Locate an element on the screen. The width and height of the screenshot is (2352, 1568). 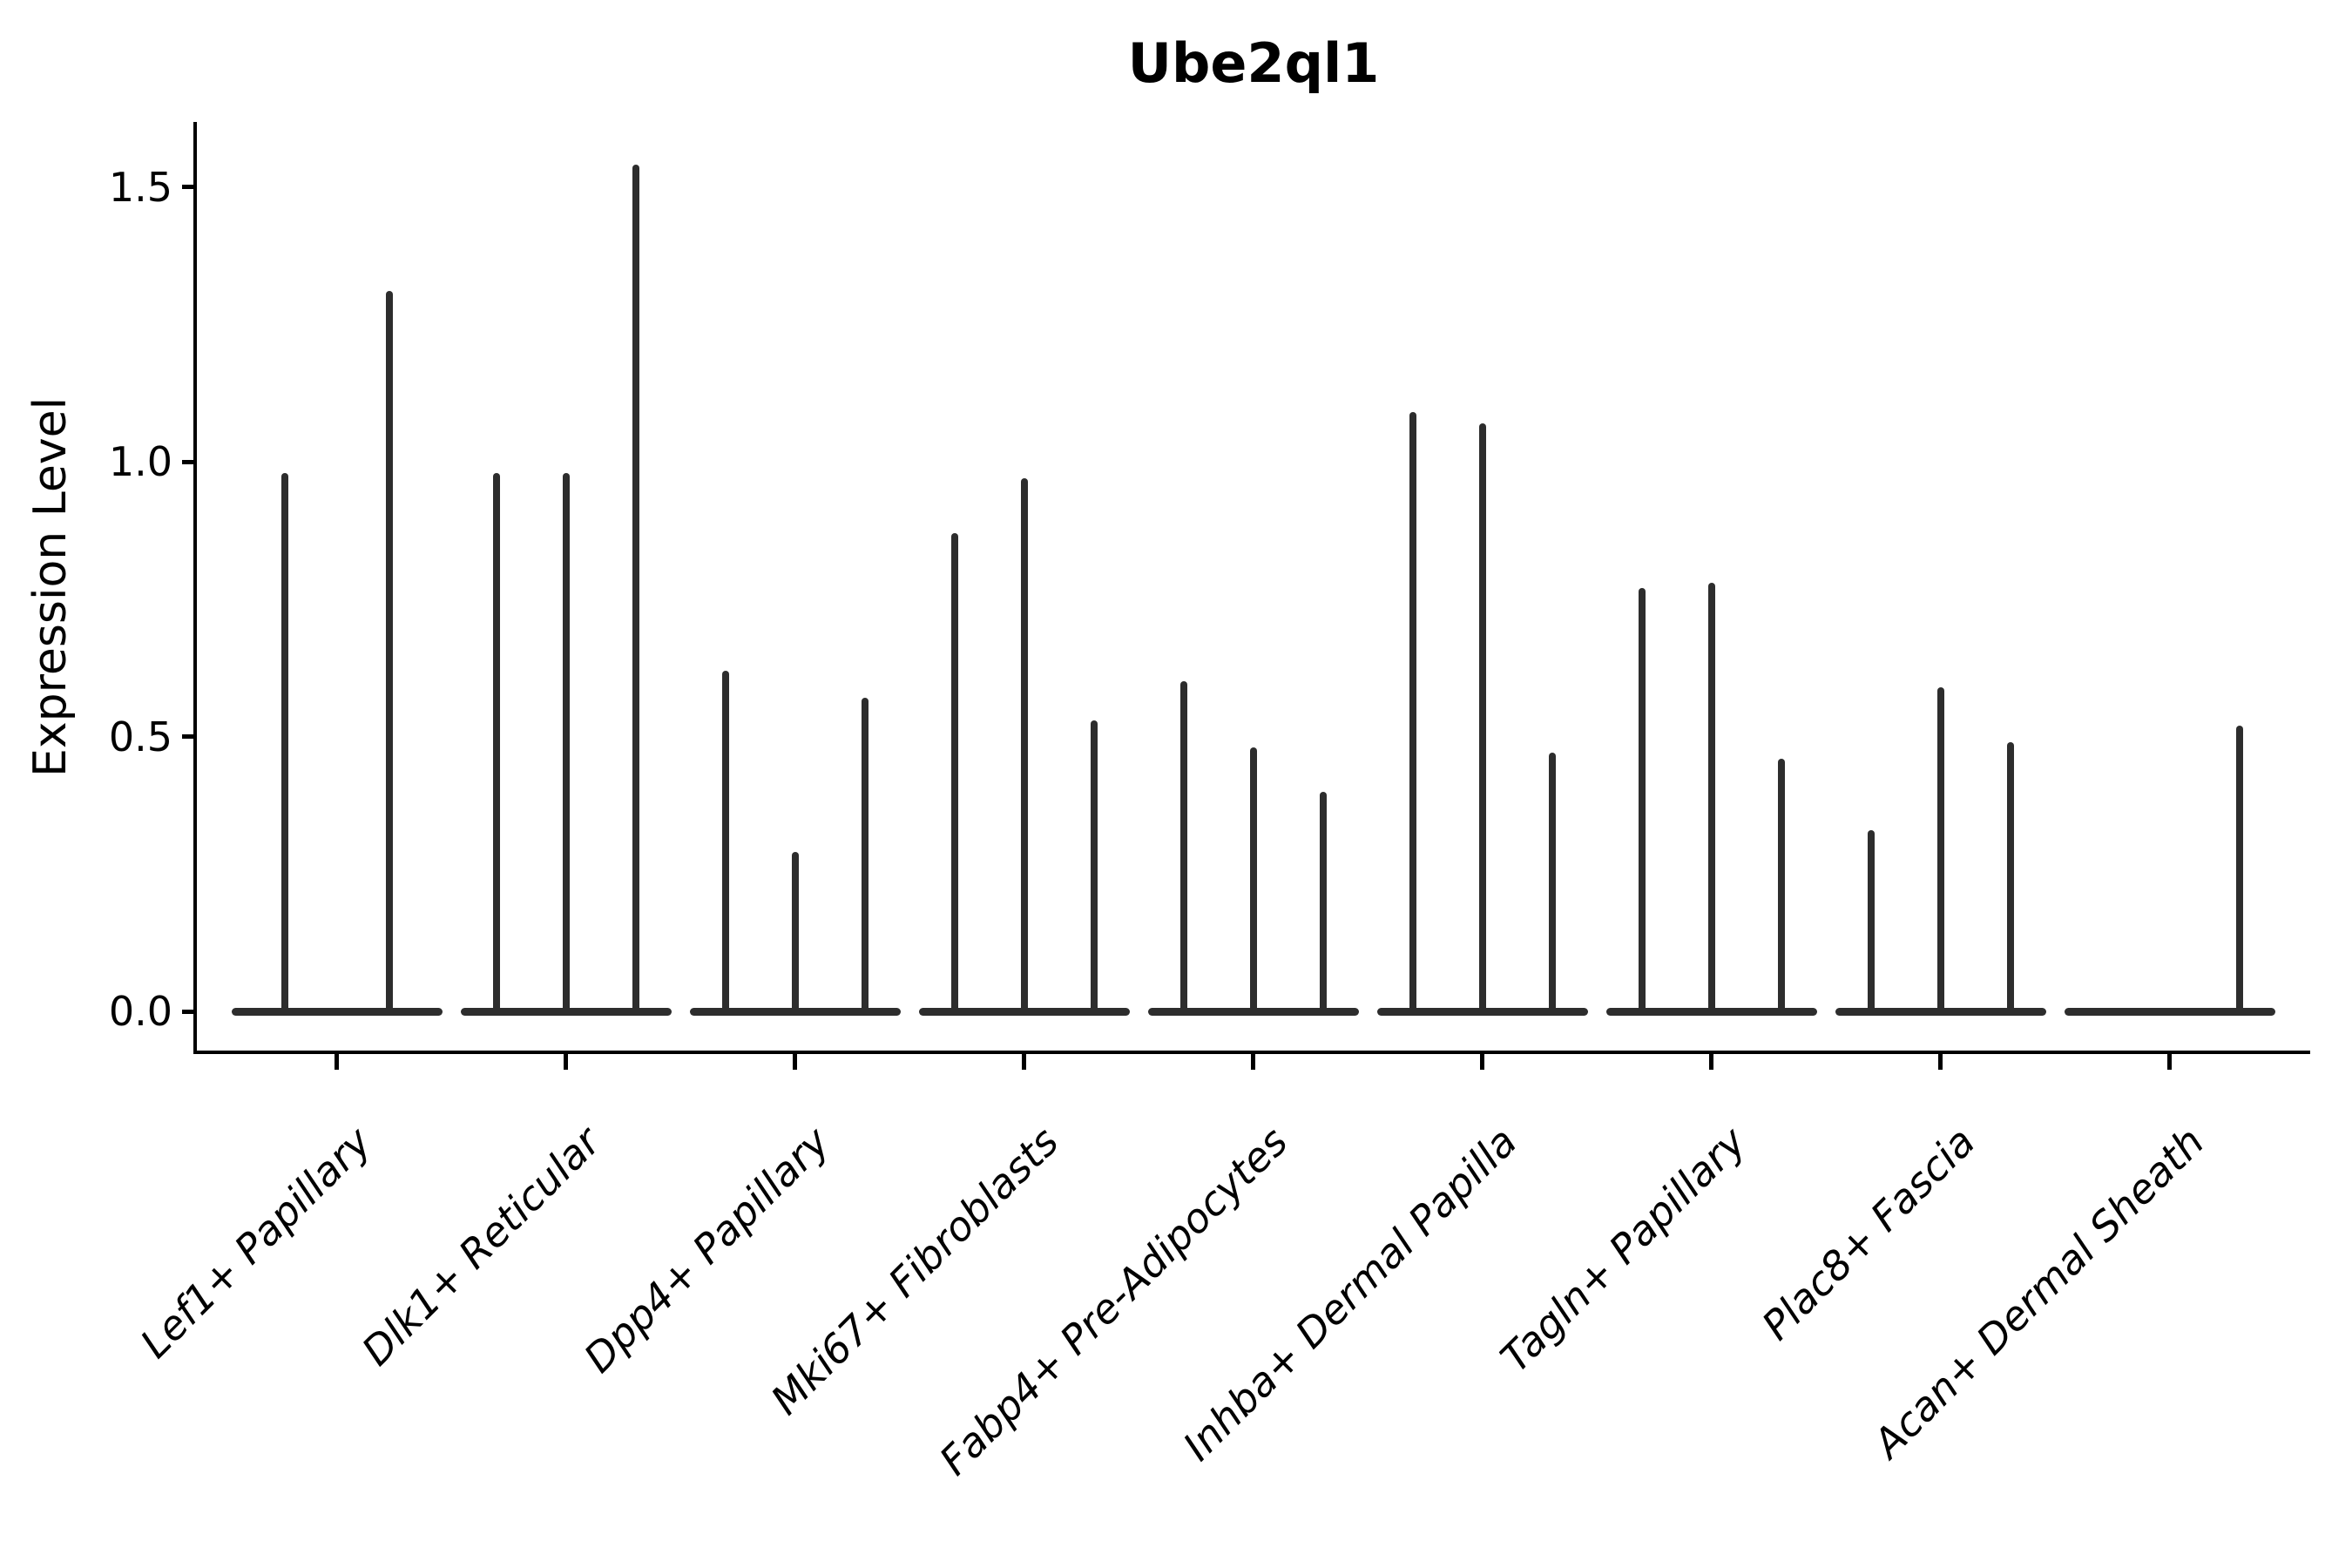
y-axis-label: Expression Level is located at coordinates (50, 587).